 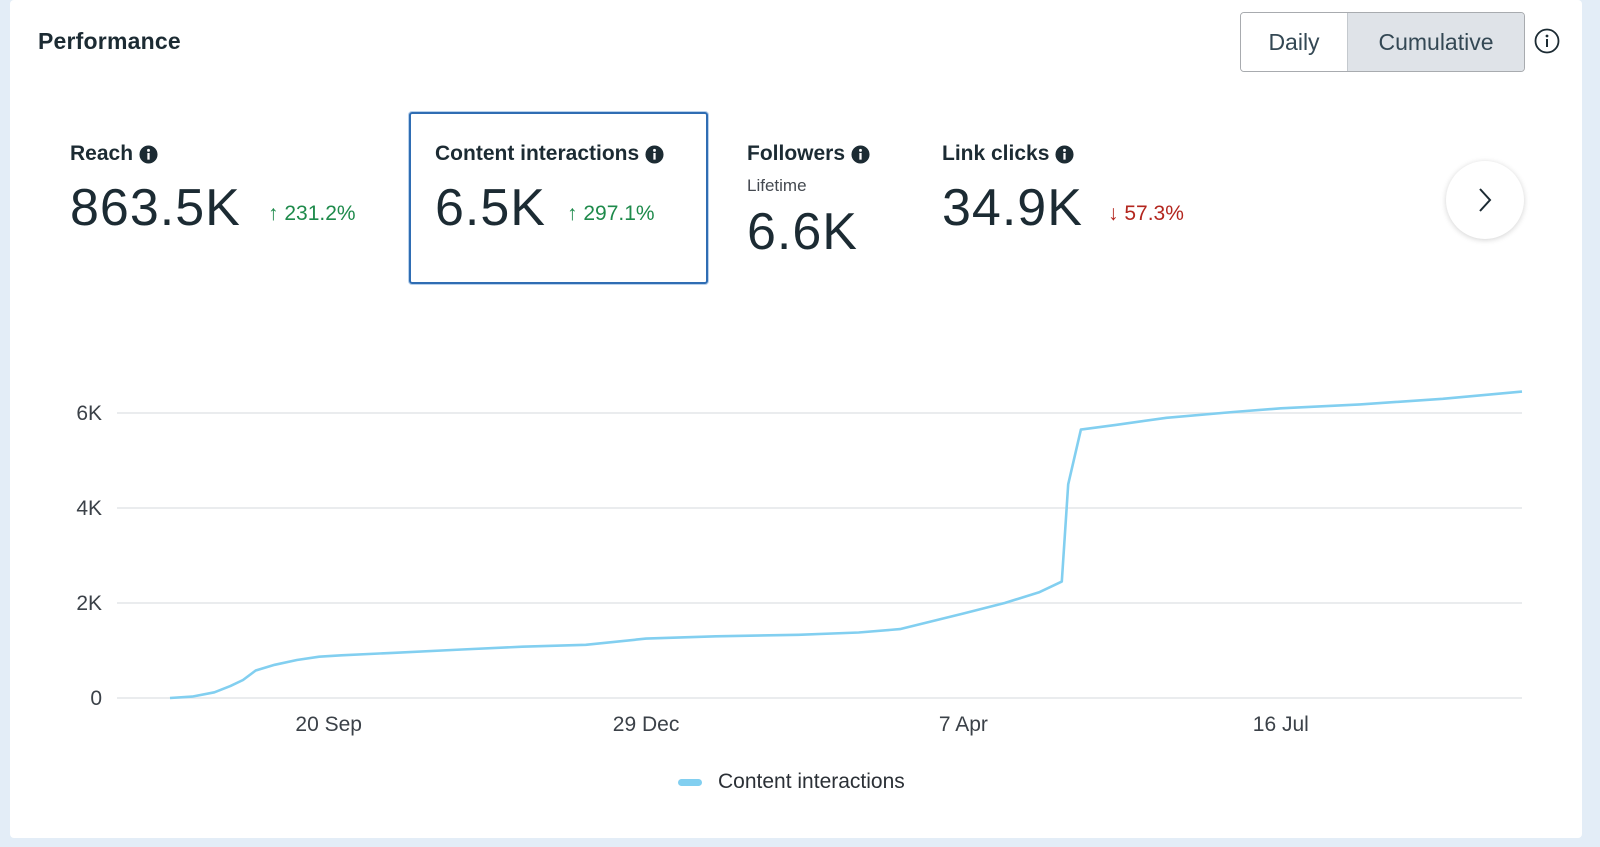 I want to click on metric-label: Reach, so click(x=102, y=153).